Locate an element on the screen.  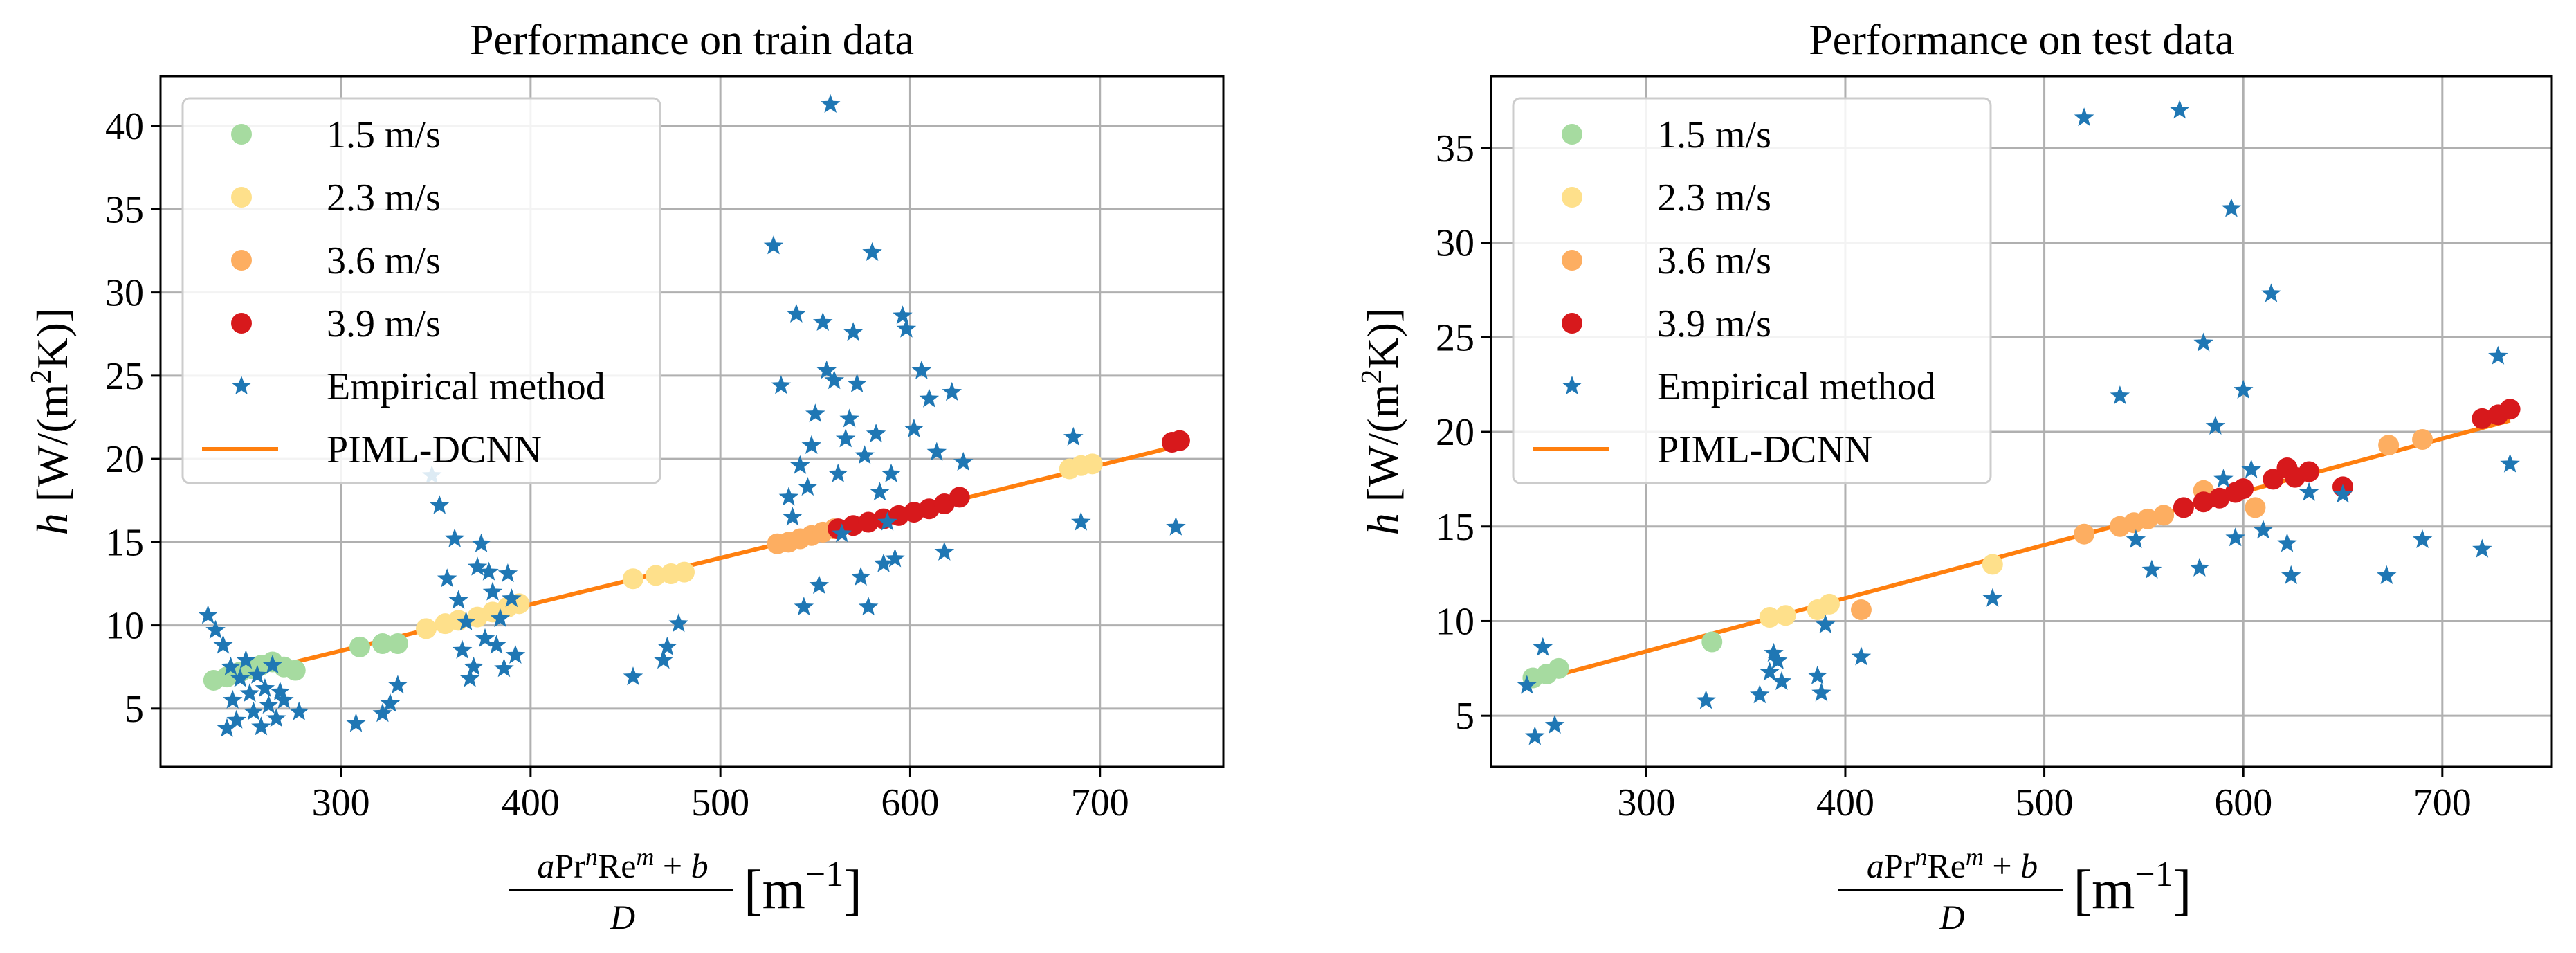
x-tick-label: 400 is located at coordinates (1845, 802).